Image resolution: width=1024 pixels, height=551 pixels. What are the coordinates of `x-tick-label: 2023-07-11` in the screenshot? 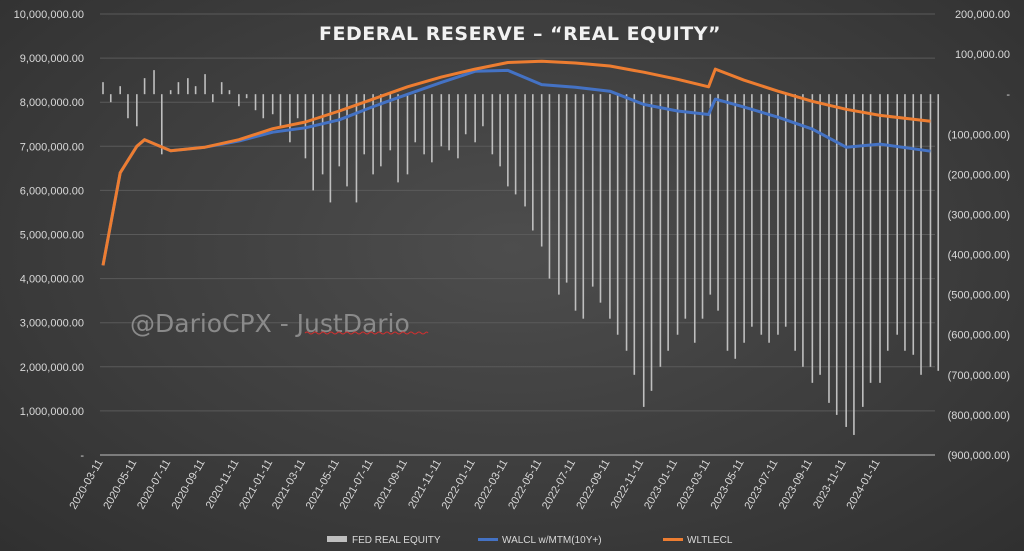 It's located at (761, 485).